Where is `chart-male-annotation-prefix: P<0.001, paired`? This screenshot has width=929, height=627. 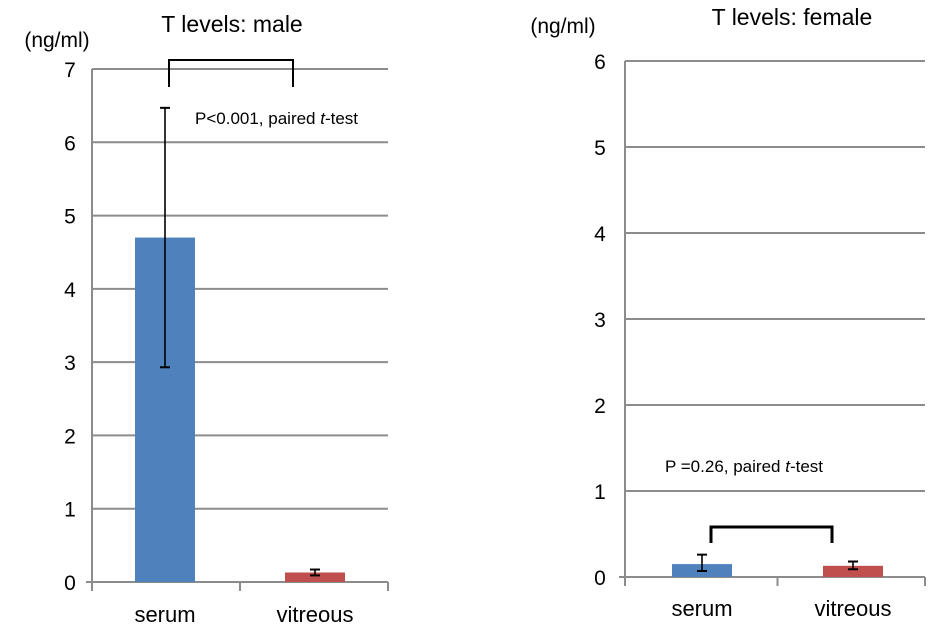 chart-male-annotation-prefix: P<0.001, paired is located at coordinates (257, 118).